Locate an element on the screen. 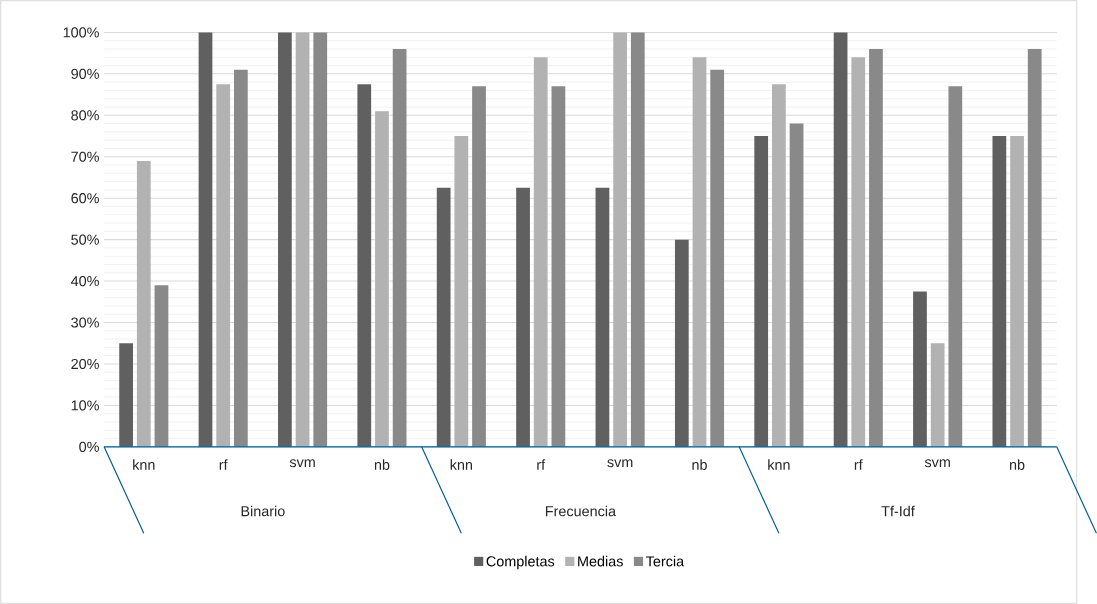 Image resolution: width=1097 pixels, height=604 pixels. legend-label: Medias is located at coordinates (600, 561).